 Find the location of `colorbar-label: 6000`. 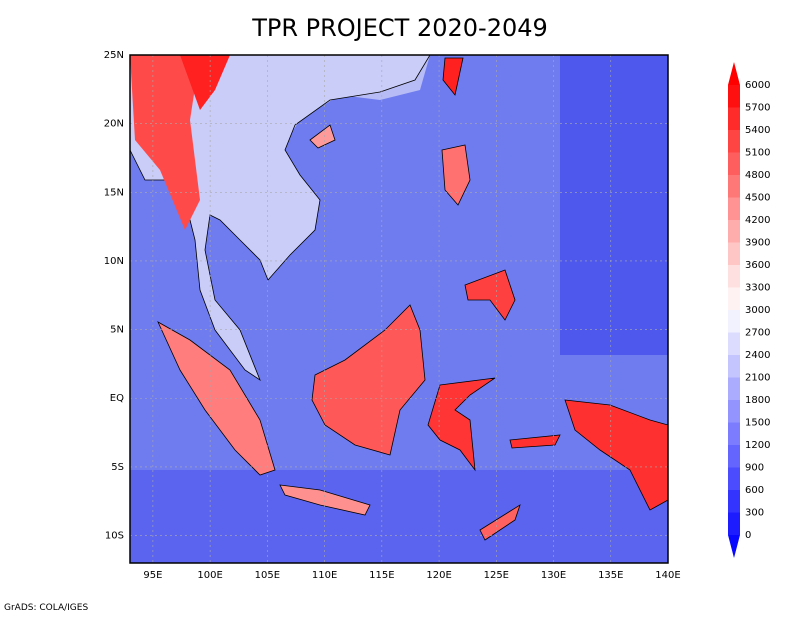

colorbar-label: 6000 is located at coordinates (757, 85).